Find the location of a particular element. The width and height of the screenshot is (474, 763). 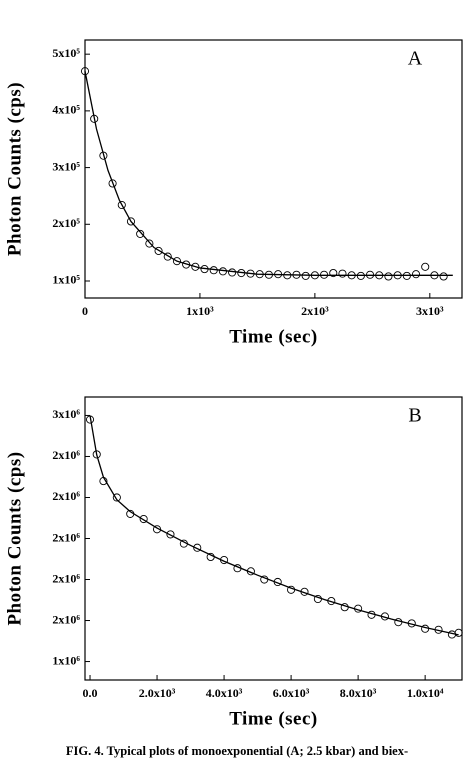

x-tick-label: 0 is located at coordinates (85, 311).